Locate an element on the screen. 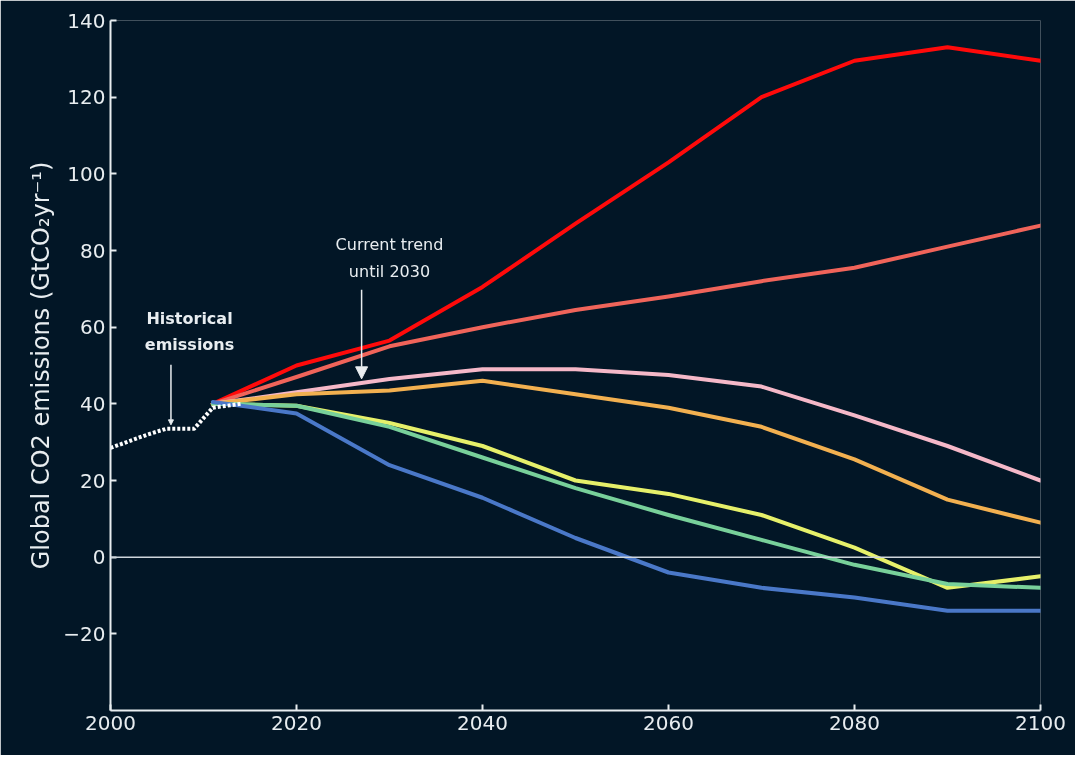 The image size is (1079, 761). y-axis-title: Global CO2 emissions (GtCO₂yr⁻¹) is located at coordinates (41, 365).